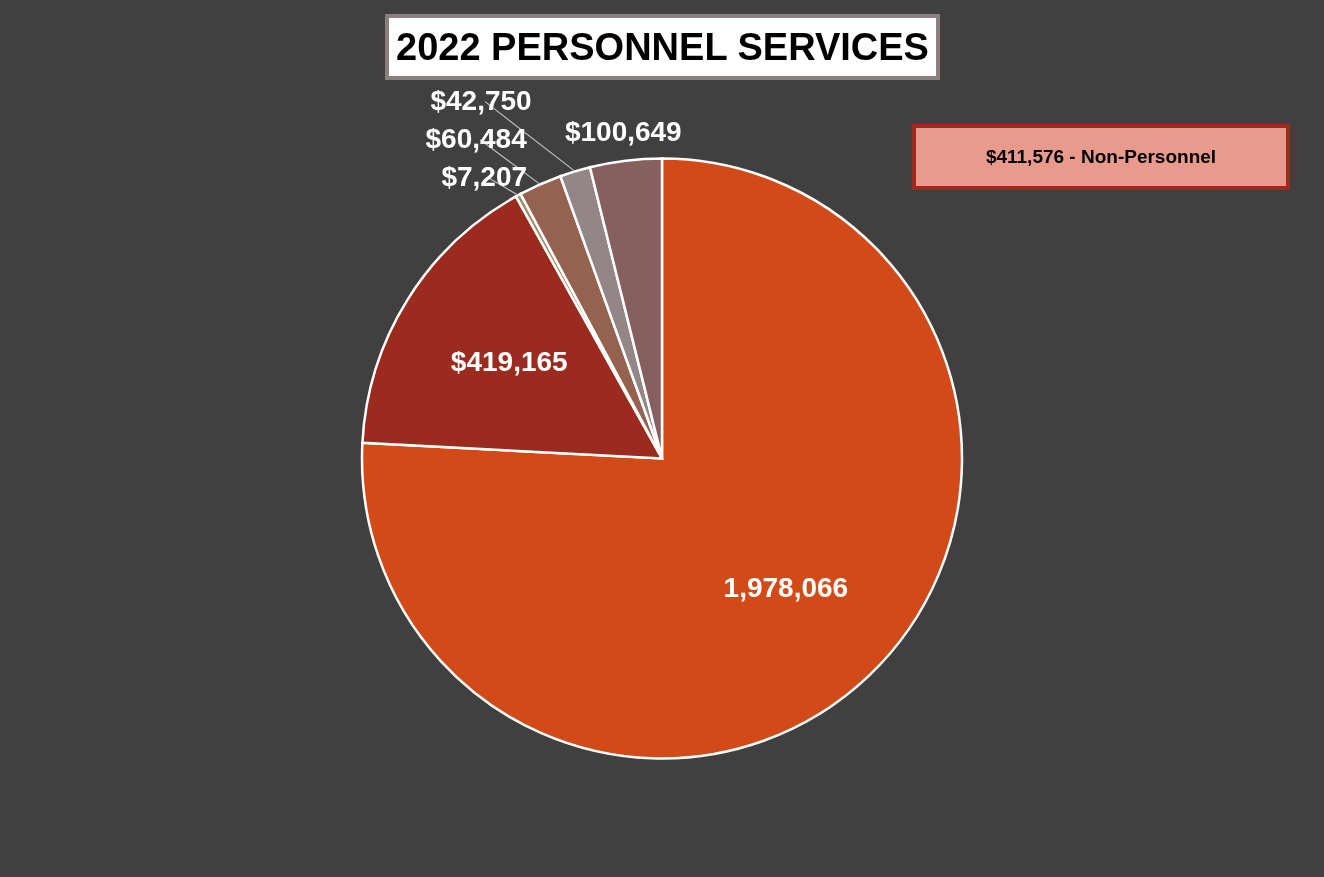  Describe the element at coordinates (1101, 157) in the screenshot. I see `text: $411,576 - Non-Personnel` at that location.